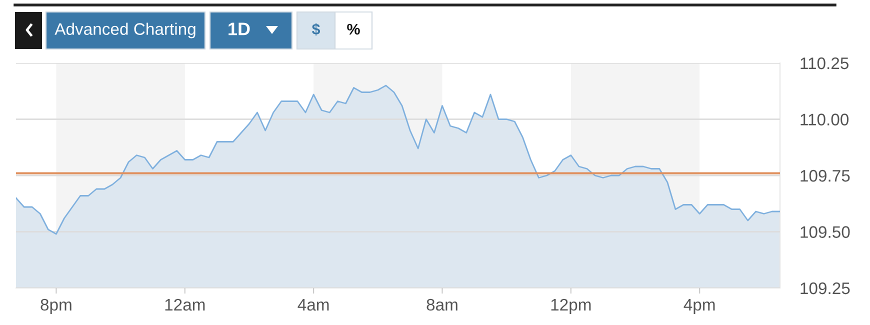 The height and width of the screenshot is (325, 870). I want to click on y-tick-label: 109.50, so click(825, 232).